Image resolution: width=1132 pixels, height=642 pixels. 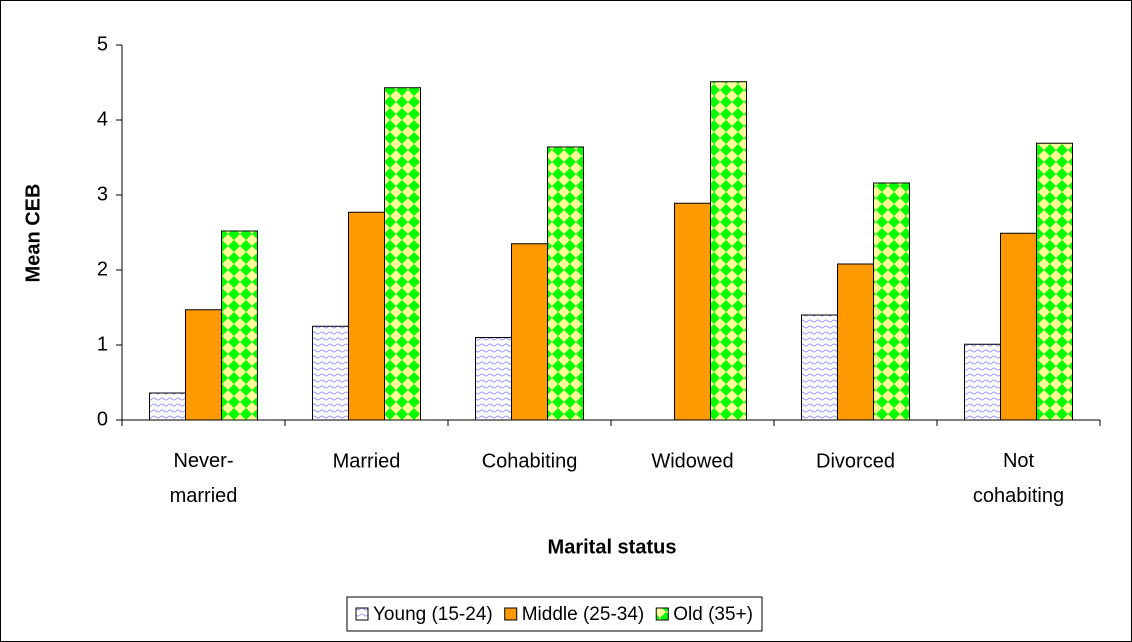 What do you see at coordinates (33, 233) in the screenshot?
I see `y-axis-title: Mean CEB` at bounding box center [33, 233].